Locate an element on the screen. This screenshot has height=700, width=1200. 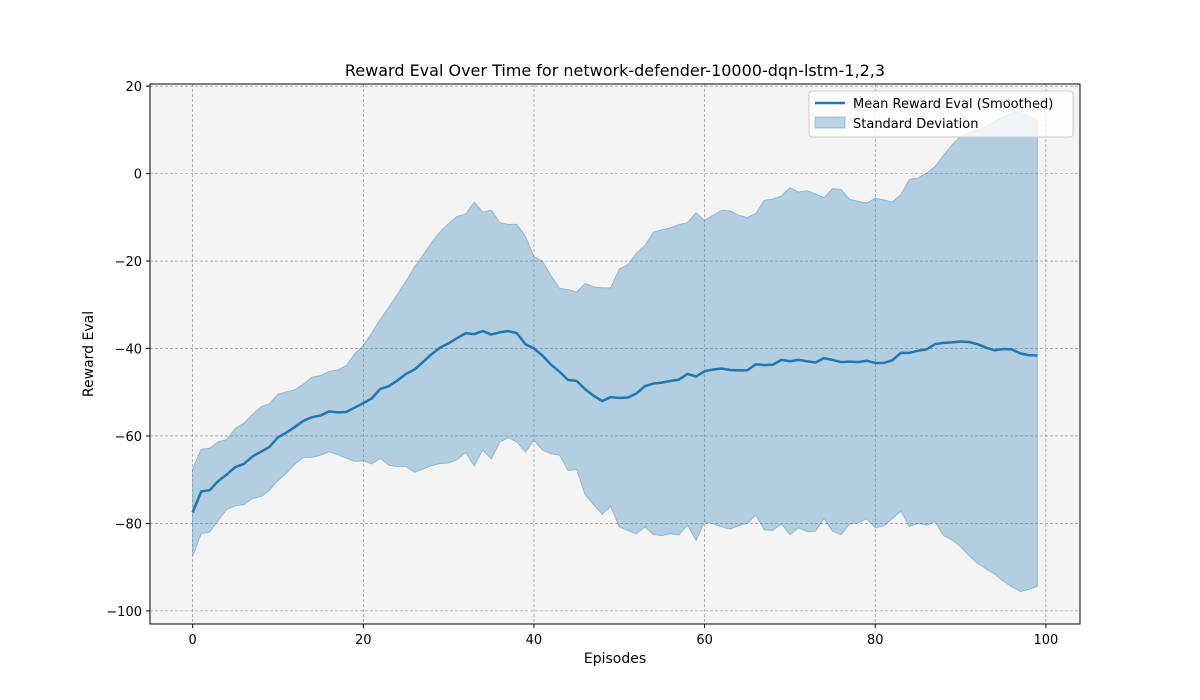
y-tick-label: 20 is located at coordinates (133, 87).